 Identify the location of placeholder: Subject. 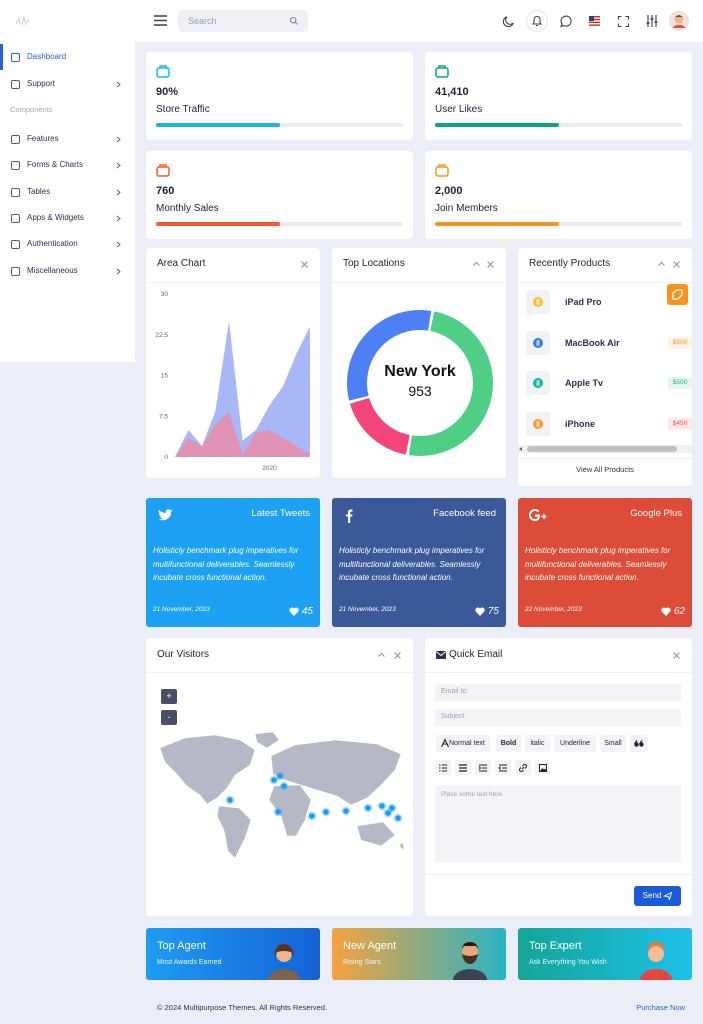
(453, 716).